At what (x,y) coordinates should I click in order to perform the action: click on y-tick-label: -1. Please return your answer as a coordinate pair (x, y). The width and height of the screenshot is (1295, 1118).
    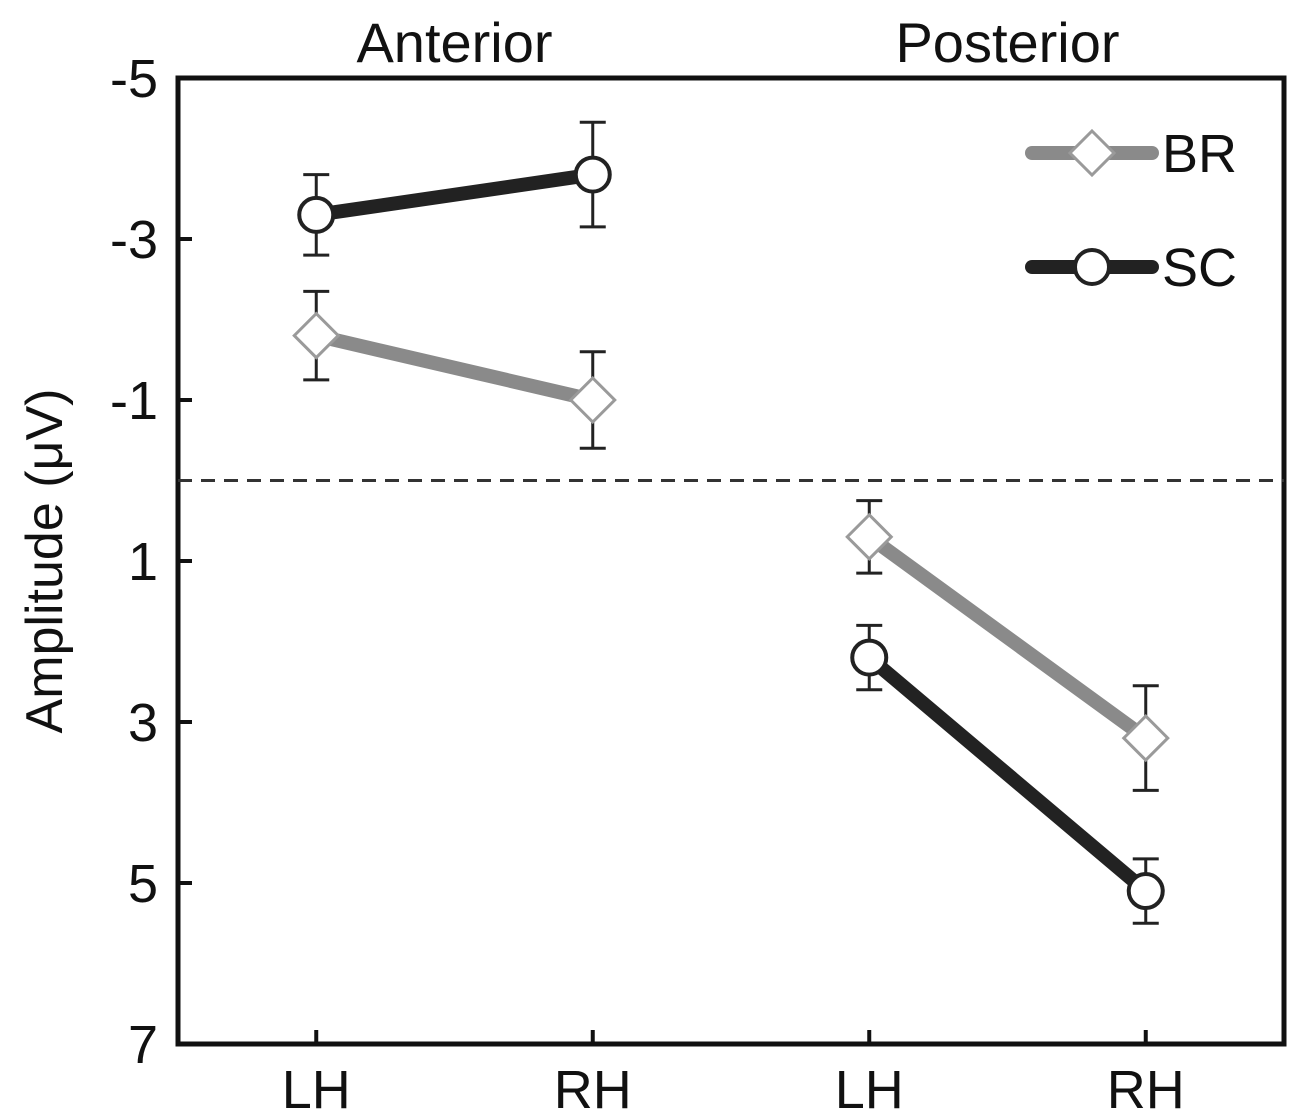
    Looking at the image, I should click on (134, 401).